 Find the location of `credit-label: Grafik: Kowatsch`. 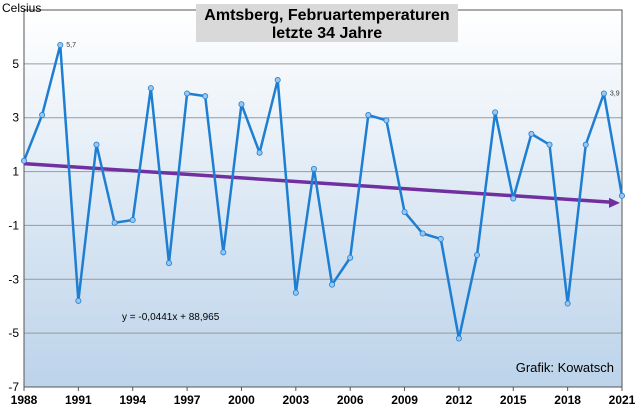

credit-label: Grafik: Kowatsch is located at coordinates (565, 367).